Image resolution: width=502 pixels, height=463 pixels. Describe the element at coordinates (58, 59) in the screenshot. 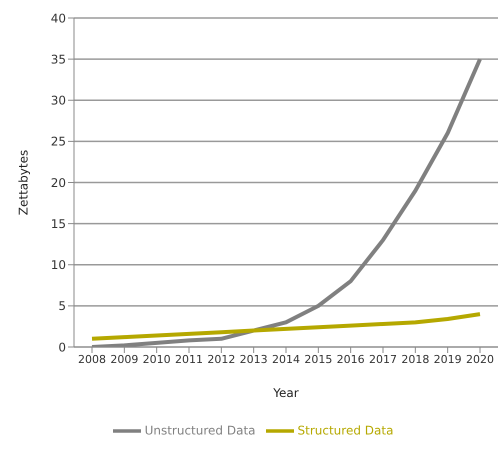

I see `y-tick-label: 35` at that location.